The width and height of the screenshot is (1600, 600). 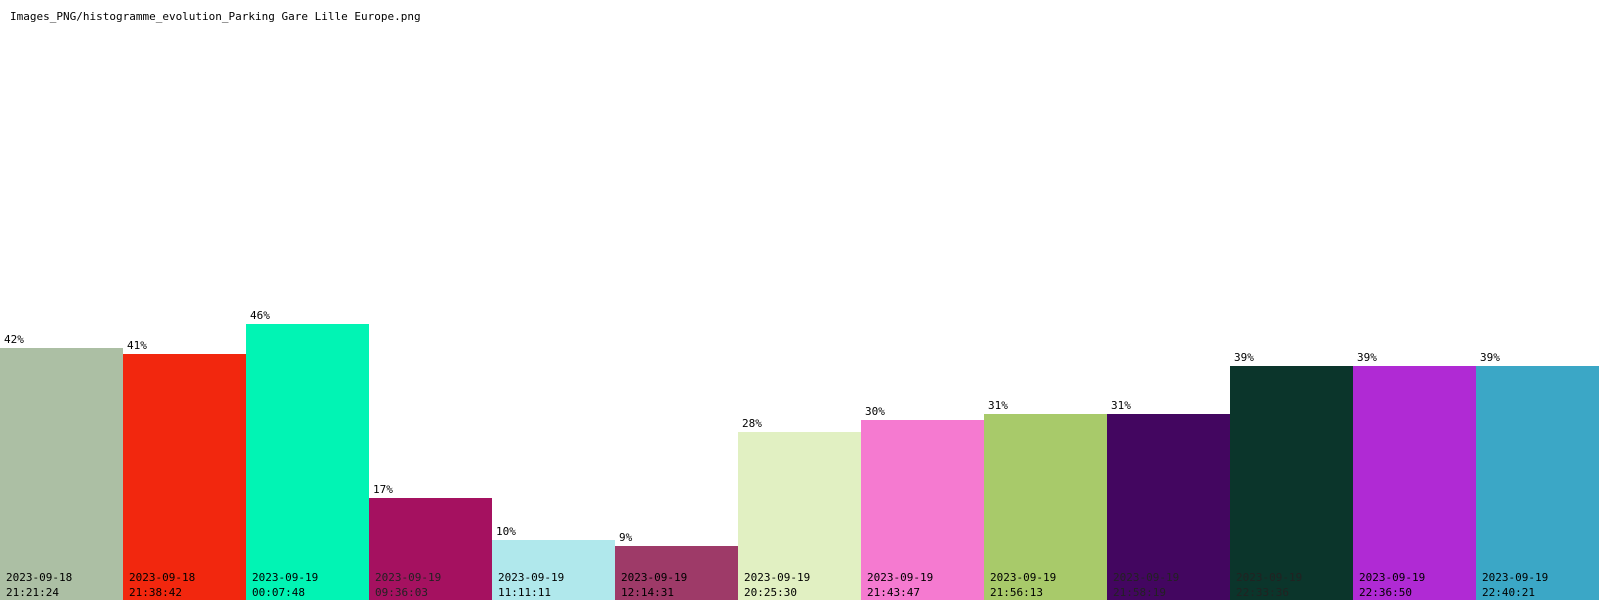 What do you see at coordinates (1262, 592) in the screenshot?
I see `bar-time-label: 22:33:36` at bounding box center [1262, 592].